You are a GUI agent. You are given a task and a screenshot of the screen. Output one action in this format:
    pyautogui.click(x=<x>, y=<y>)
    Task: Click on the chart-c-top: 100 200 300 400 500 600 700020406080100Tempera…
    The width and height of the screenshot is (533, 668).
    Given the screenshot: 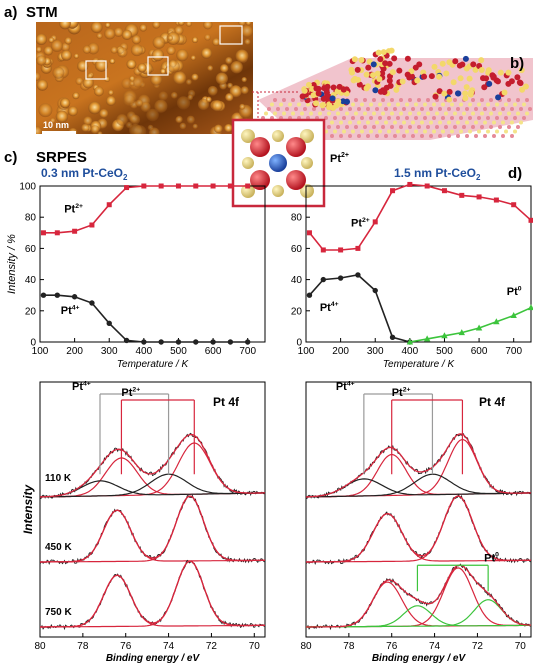 What is the action you would take?
    pyautogui.click(x=135, y=276)
    